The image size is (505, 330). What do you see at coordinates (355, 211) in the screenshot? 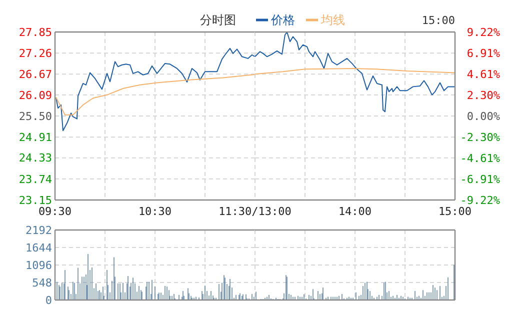
I see `x-tick-label: 14:00` at bounding box center [355, 211].